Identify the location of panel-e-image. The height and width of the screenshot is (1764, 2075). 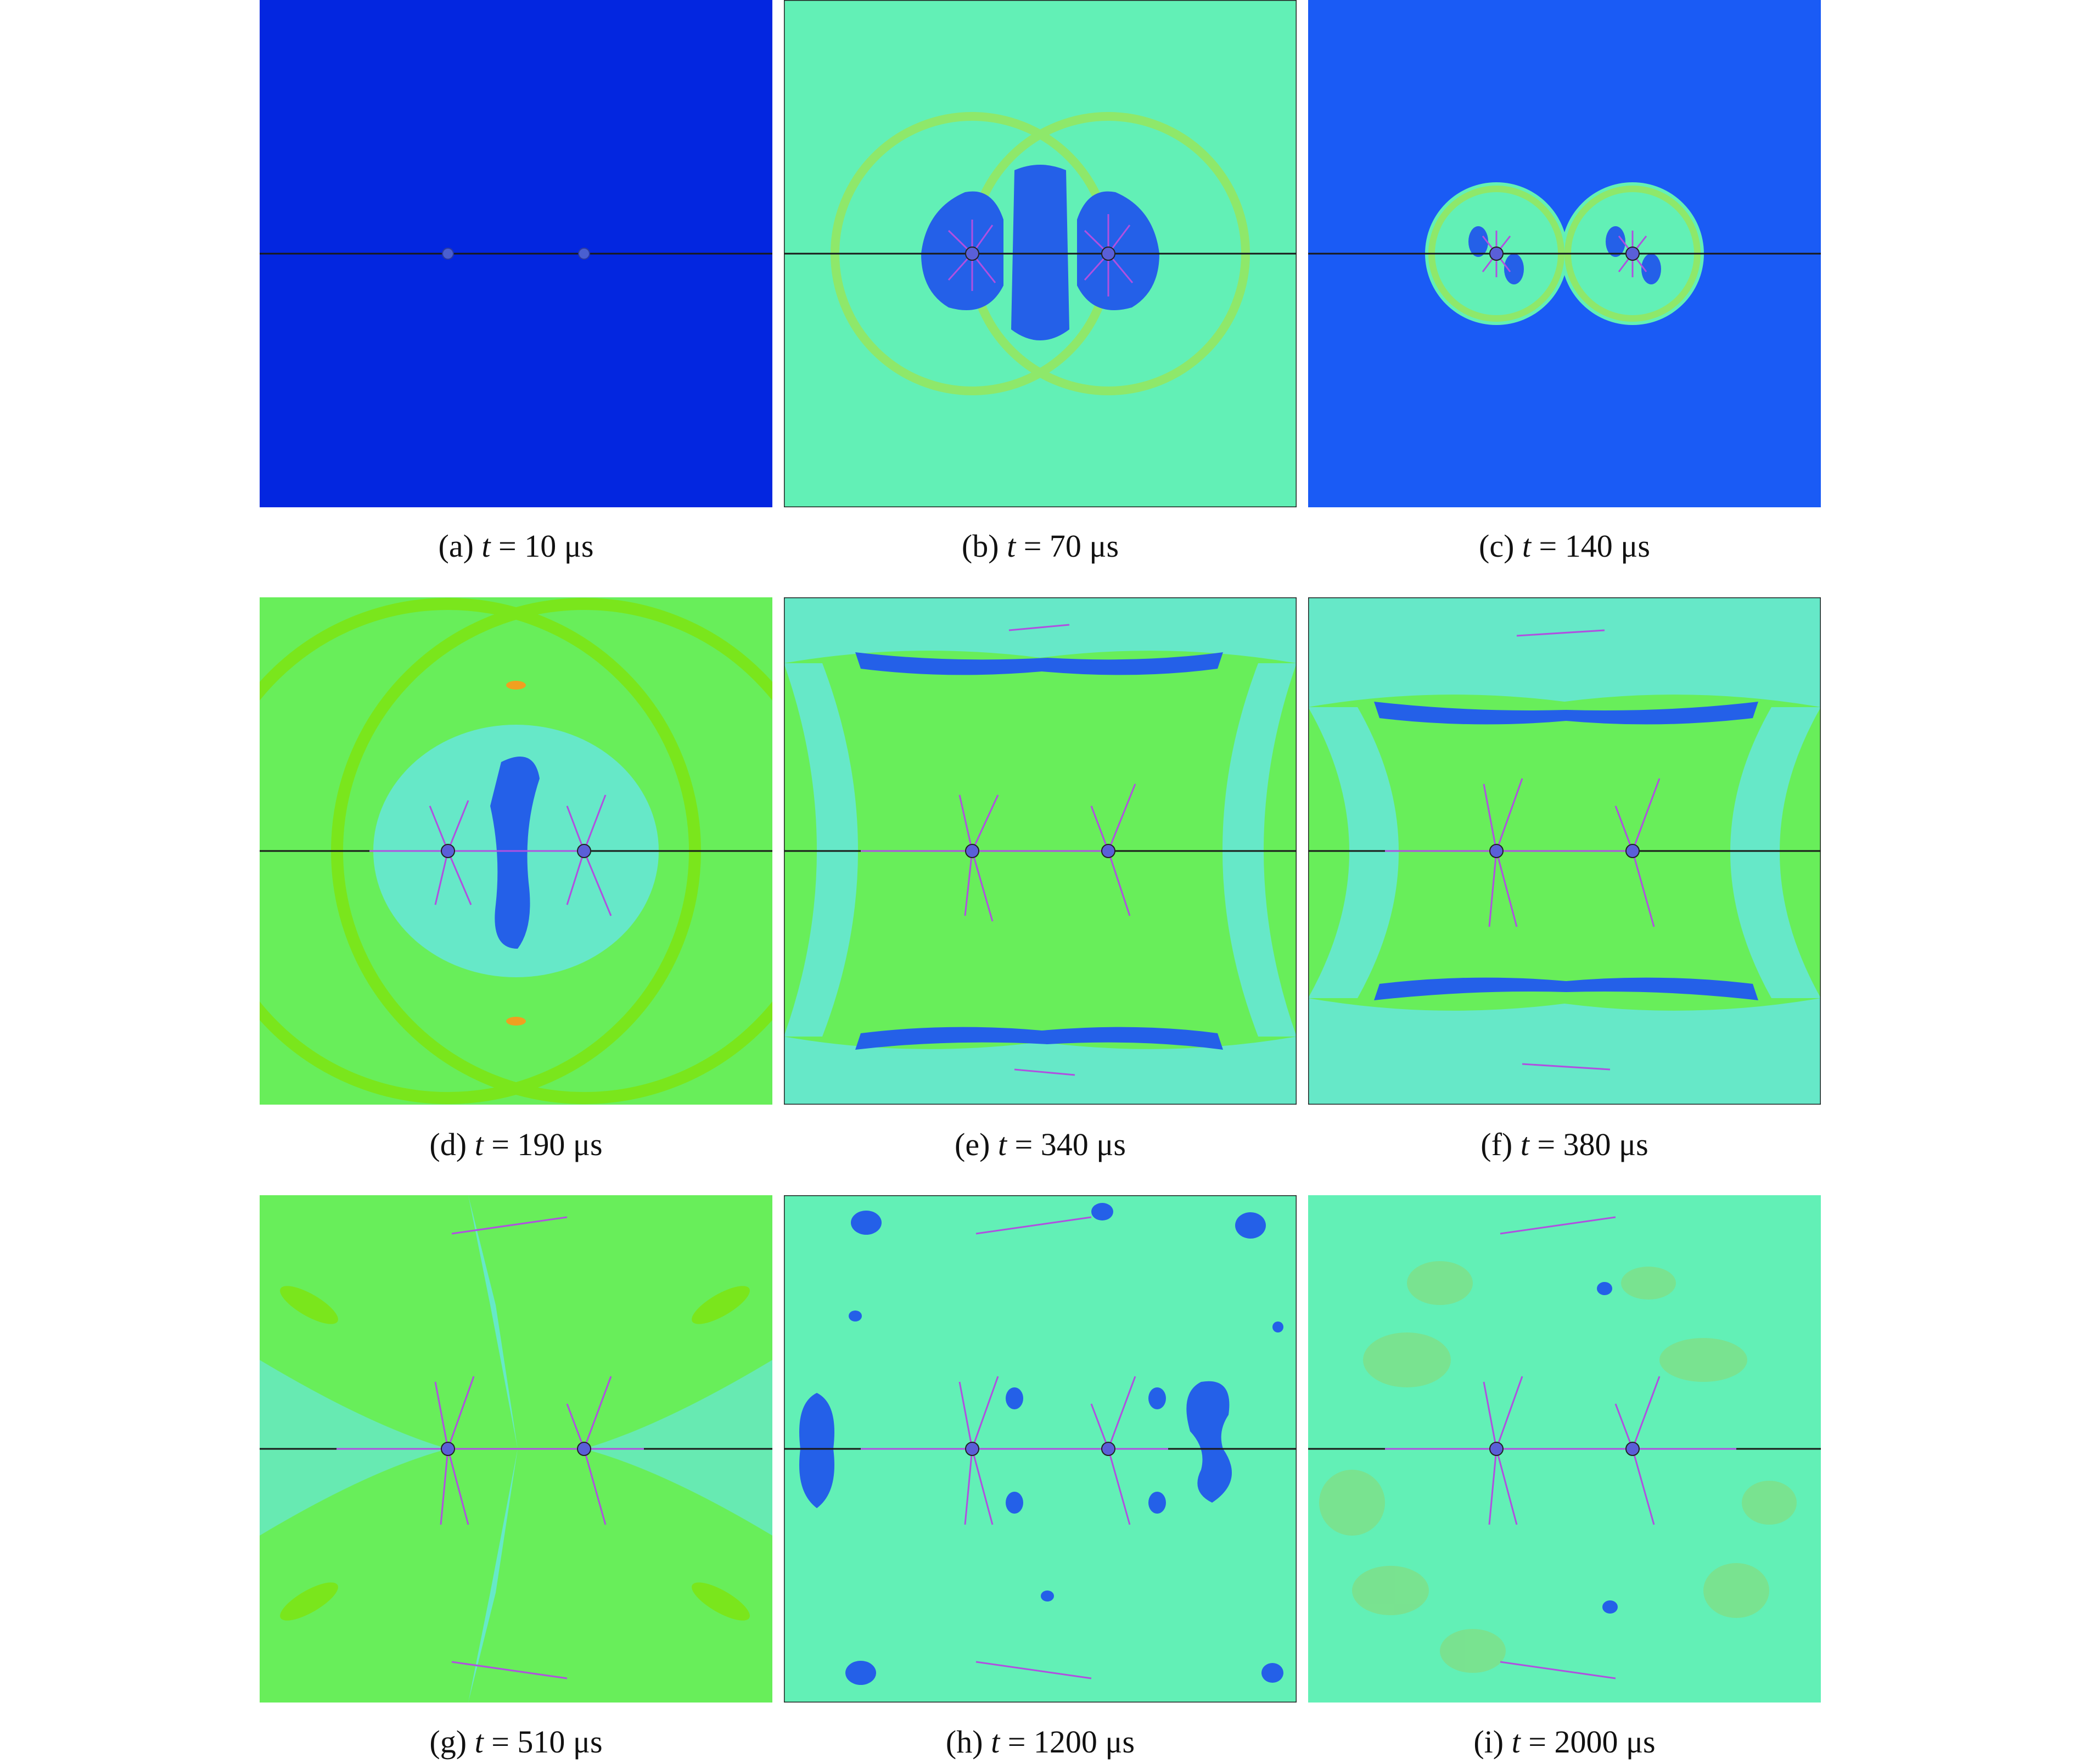
(1040, 851).